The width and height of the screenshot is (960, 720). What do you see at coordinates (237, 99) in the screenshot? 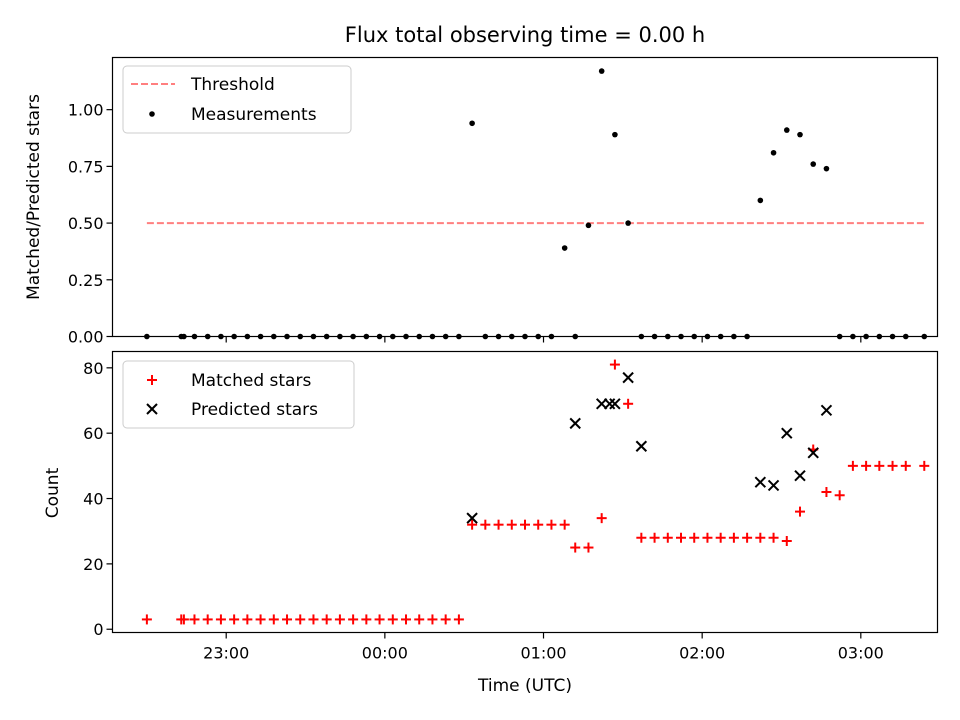
I see `top-panel-legend: Threshold Measurements` at bounding box center [237, 99].